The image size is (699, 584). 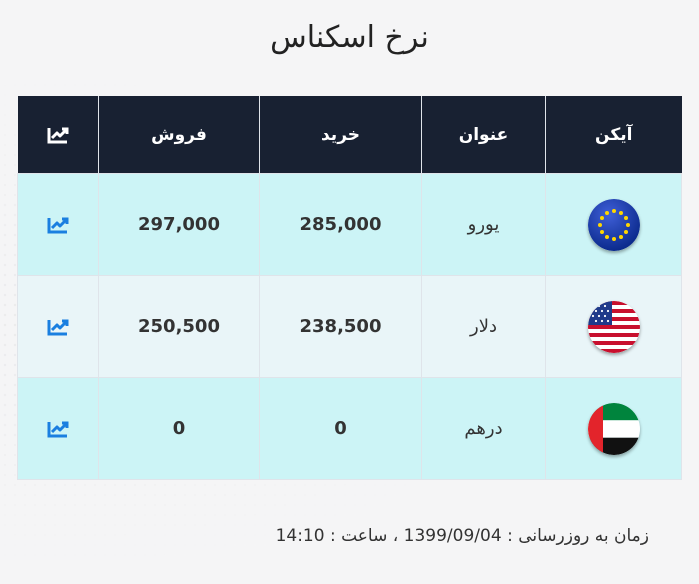 What do you see at coordinates (483, 135) in the screenshot?
I see `header-name: عنوان` at bounding box center [483, 135].